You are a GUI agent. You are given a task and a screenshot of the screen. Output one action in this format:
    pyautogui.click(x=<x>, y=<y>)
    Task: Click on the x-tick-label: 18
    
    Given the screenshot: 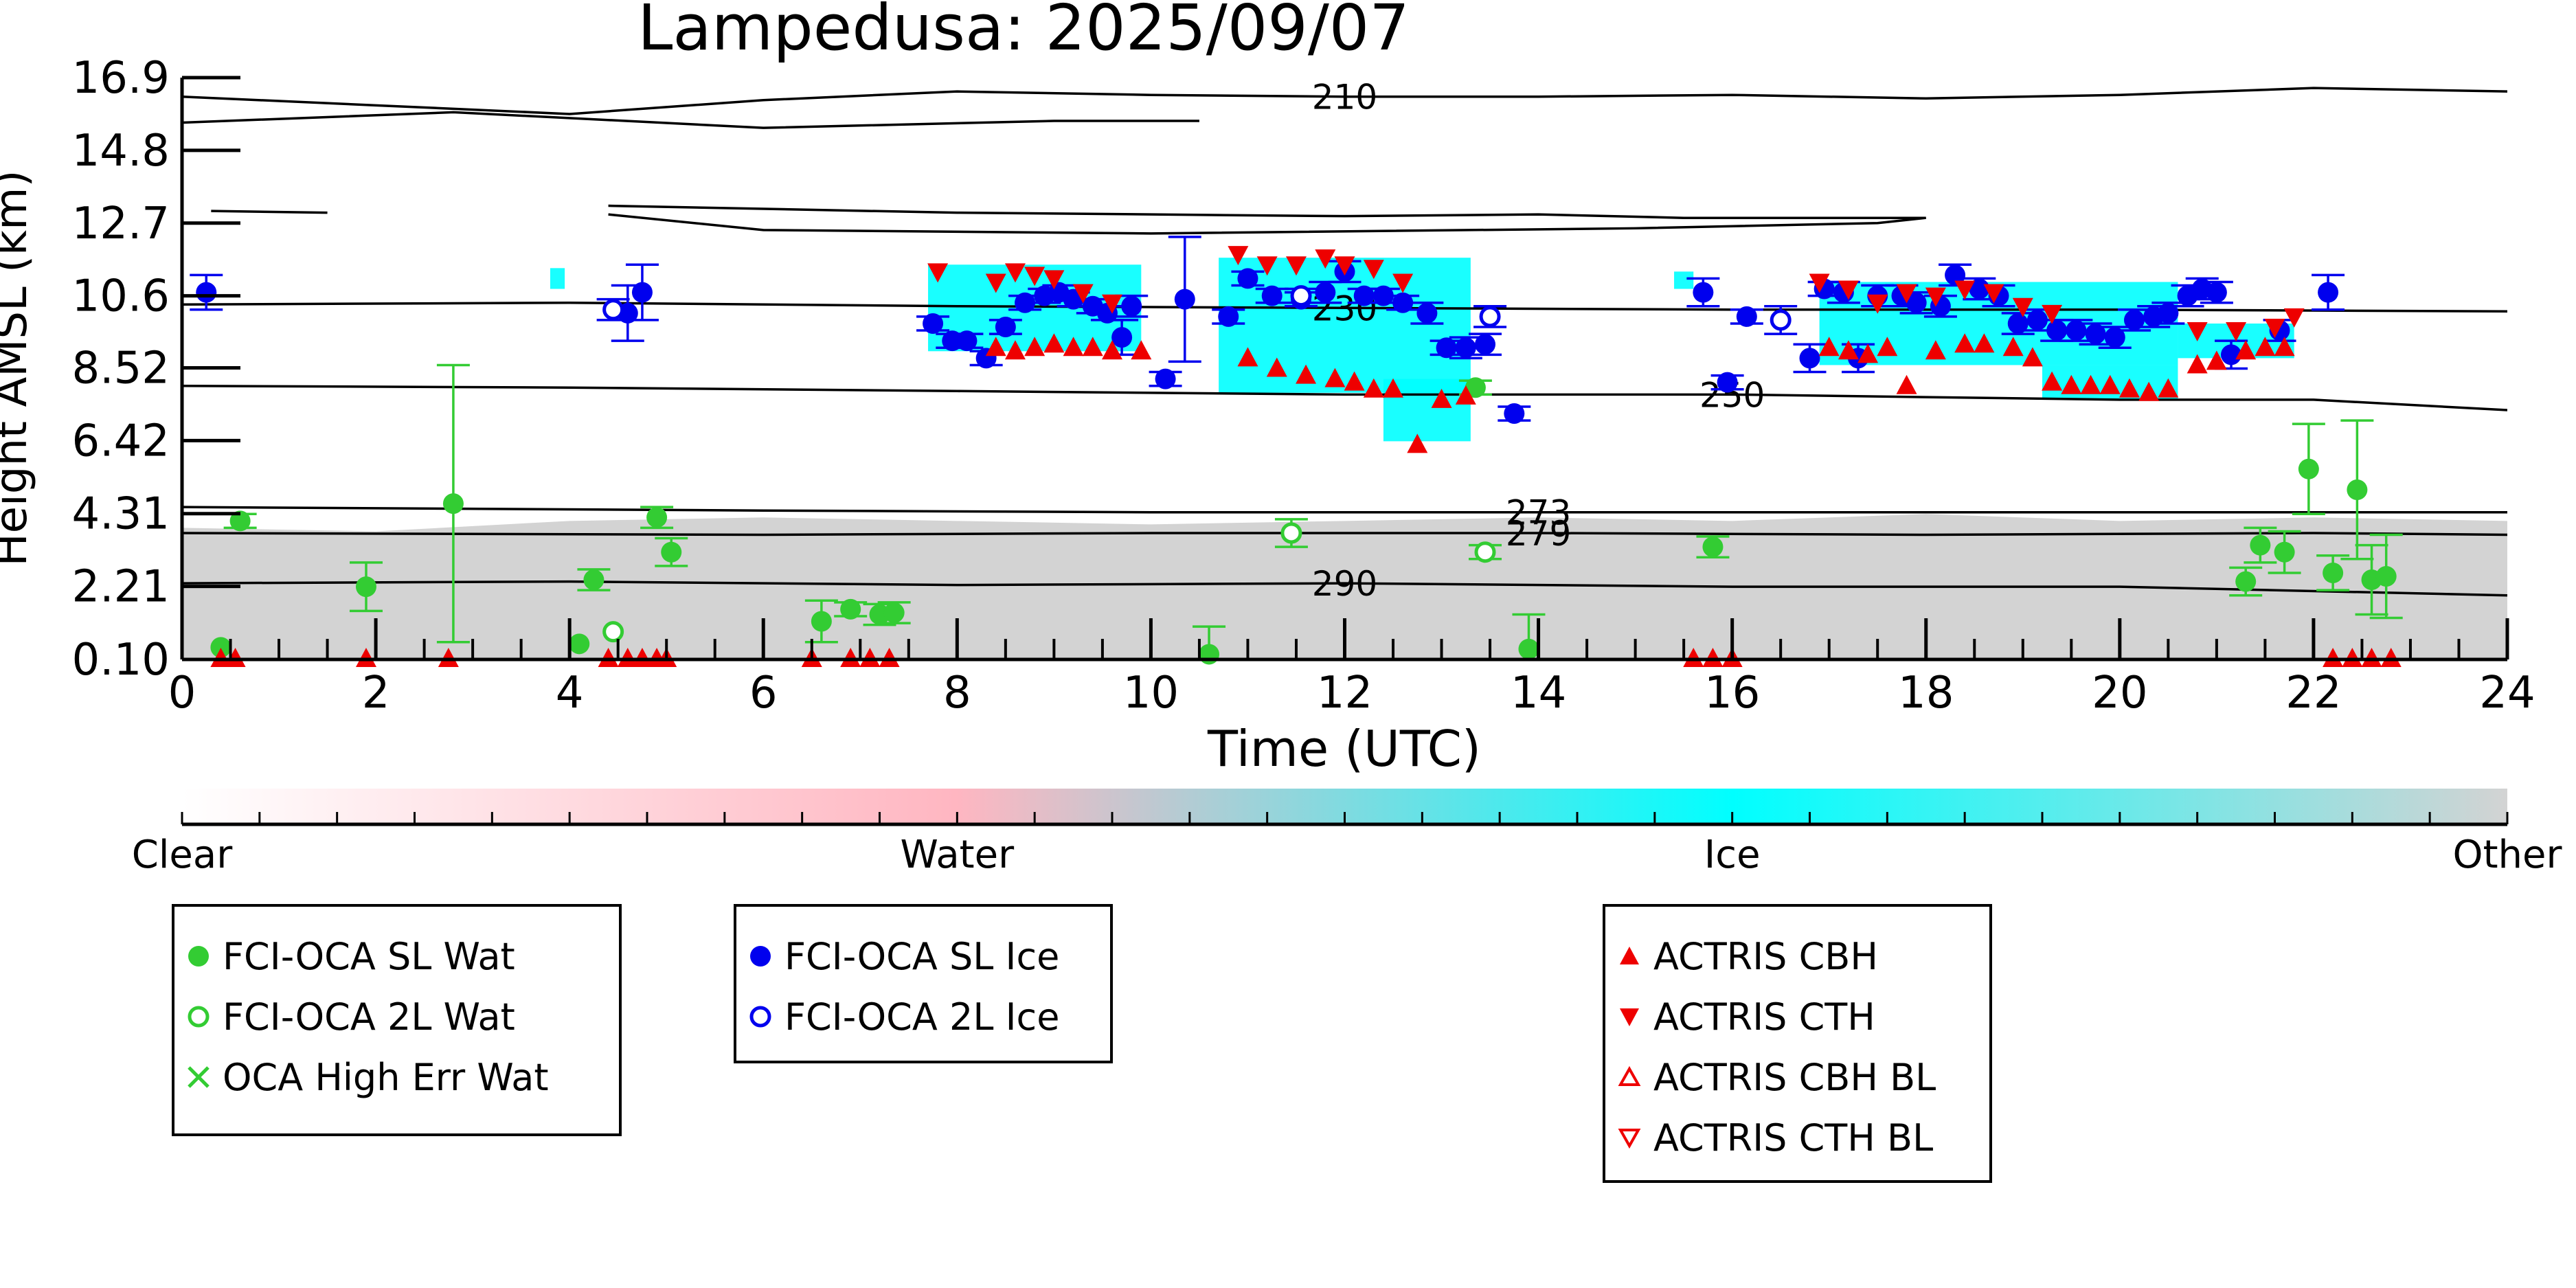 What is the action you would take?
    pyautogui.click(x=1926, y=693)
    